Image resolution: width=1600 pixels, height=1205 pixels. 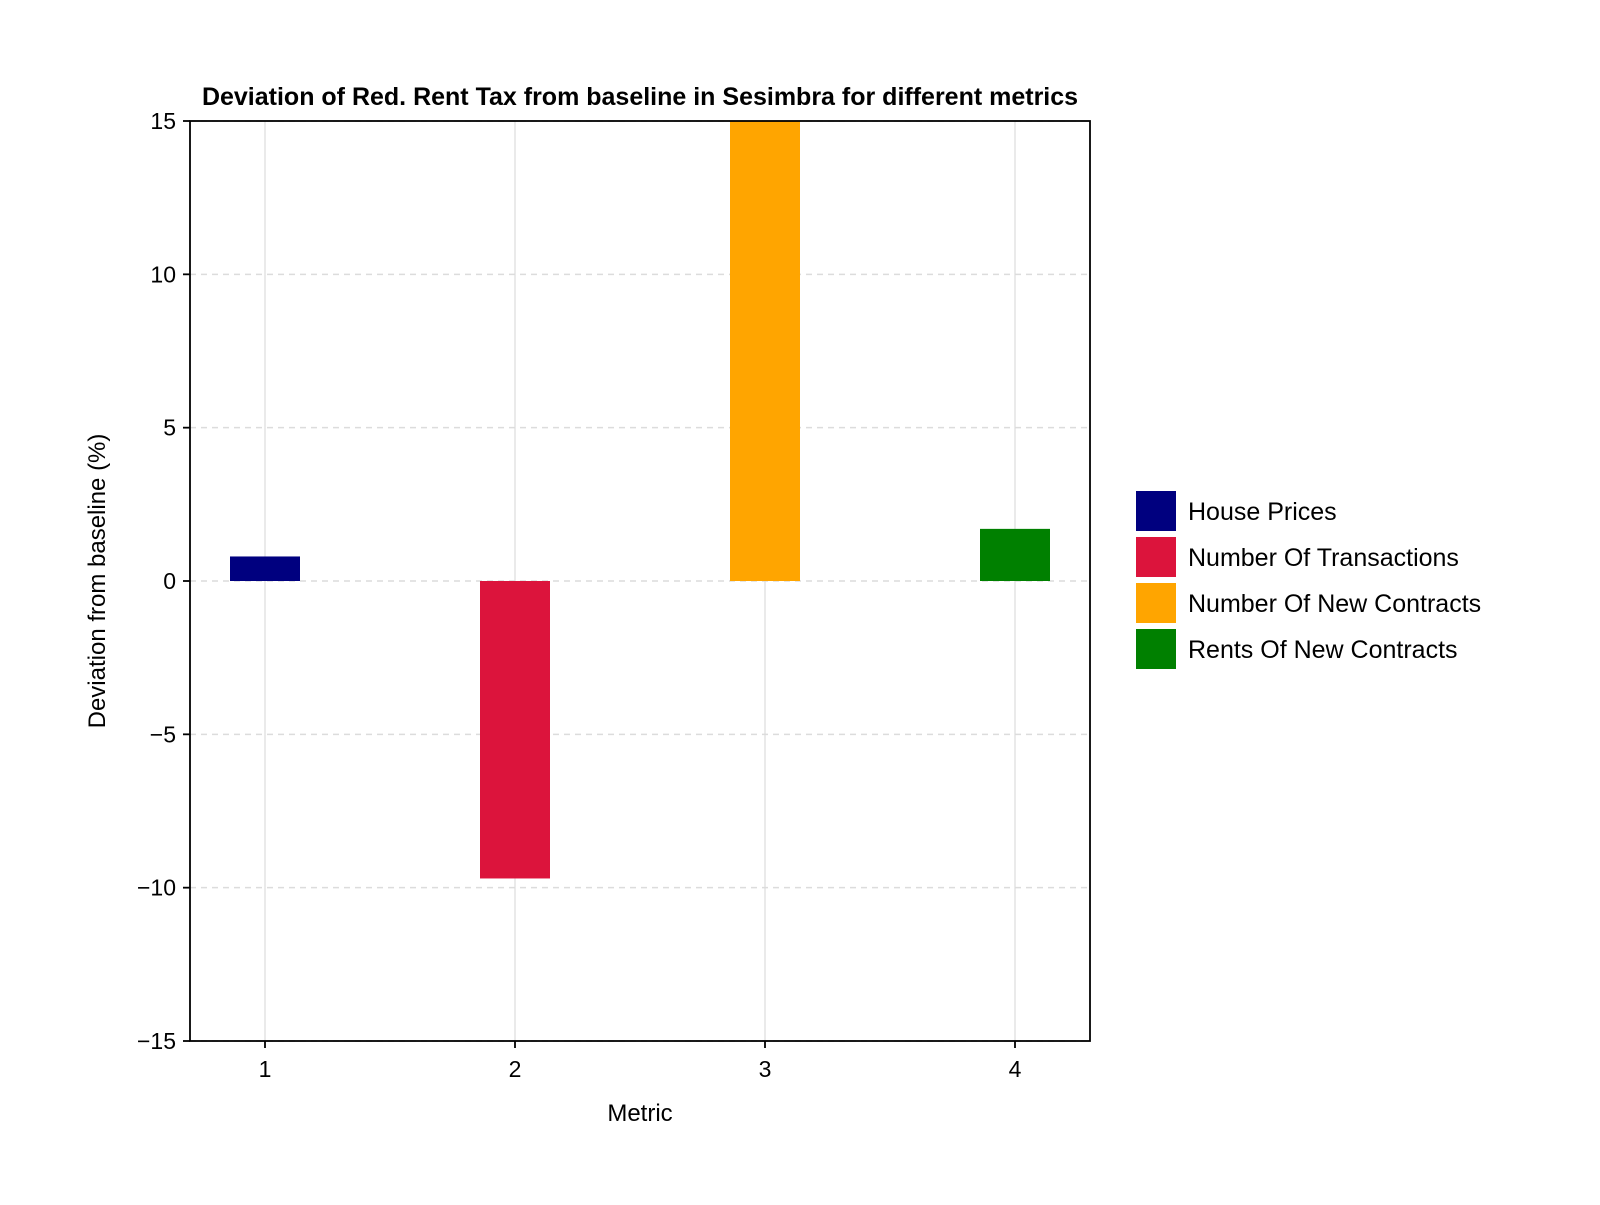 I want to click on x-tick-label: 1, so click(x=265, y=1069).